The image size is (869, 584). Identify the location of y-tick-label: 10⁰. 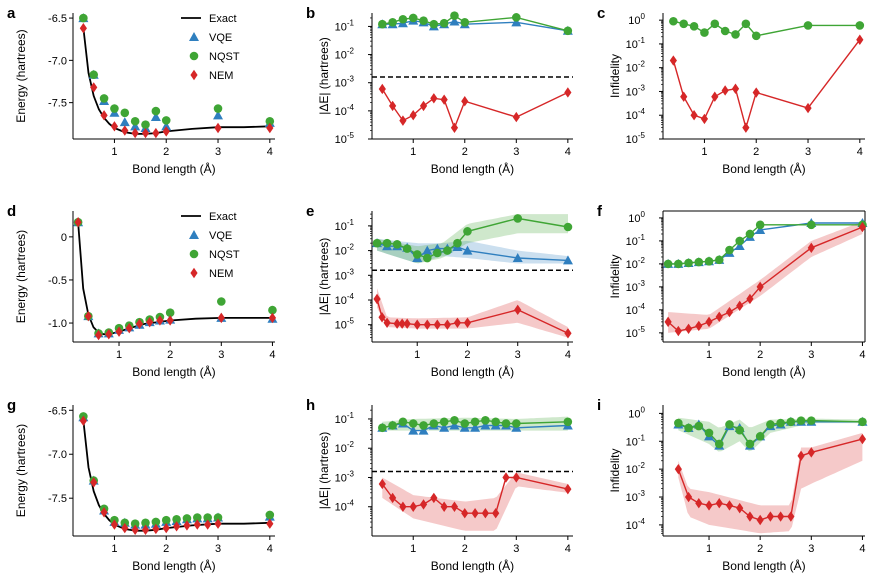
(636, 412).